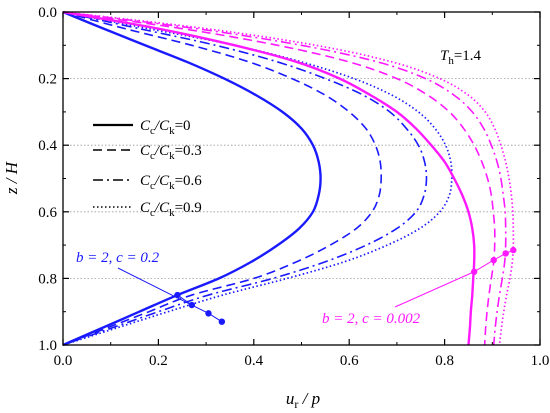  I want to click on x-tick-label-3: 0.6, so click(349, 361).